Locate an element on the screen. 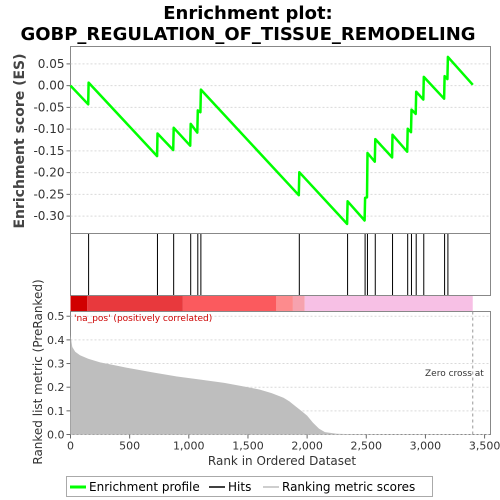 This screenshot has width=500, height=500. metric-xtick-label: 3,500 is located at coordinates (484, 446).